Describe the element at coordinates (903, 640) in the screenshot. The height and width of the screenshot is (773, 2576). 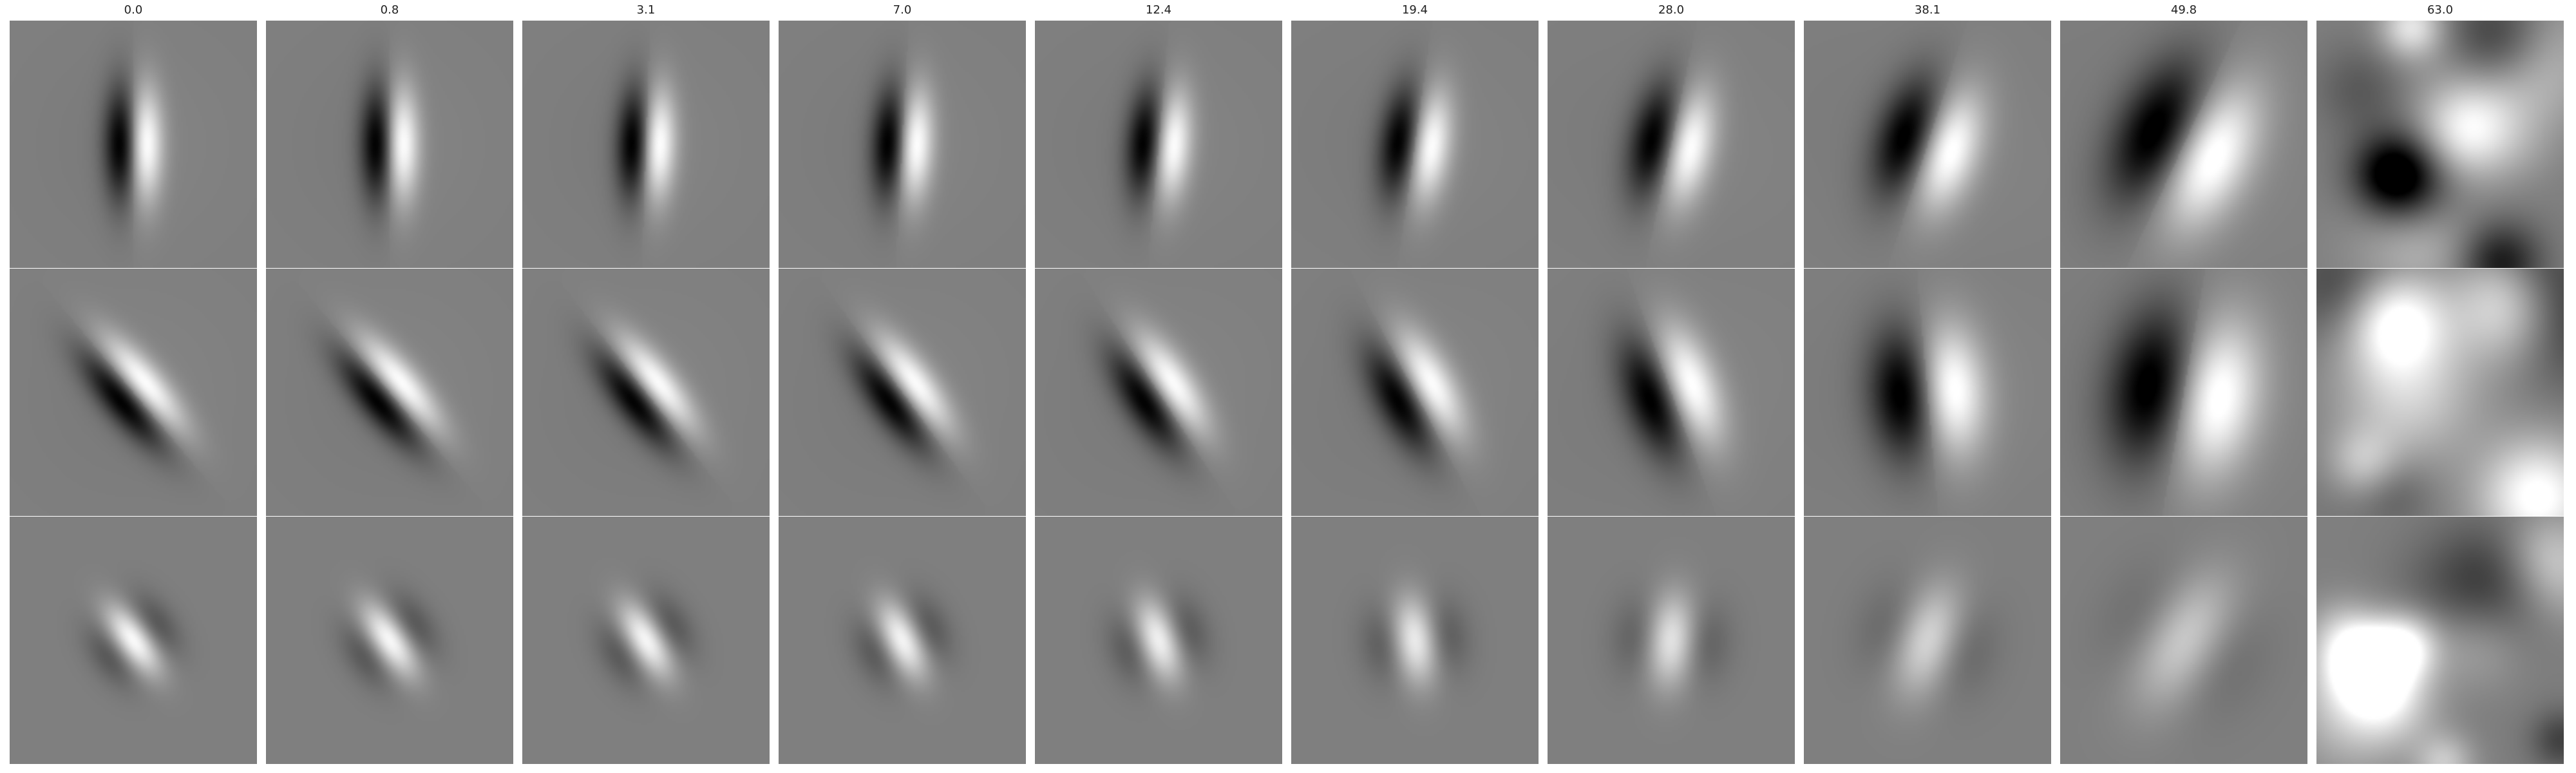
I see `filter-tile-r2-c3` at that location.